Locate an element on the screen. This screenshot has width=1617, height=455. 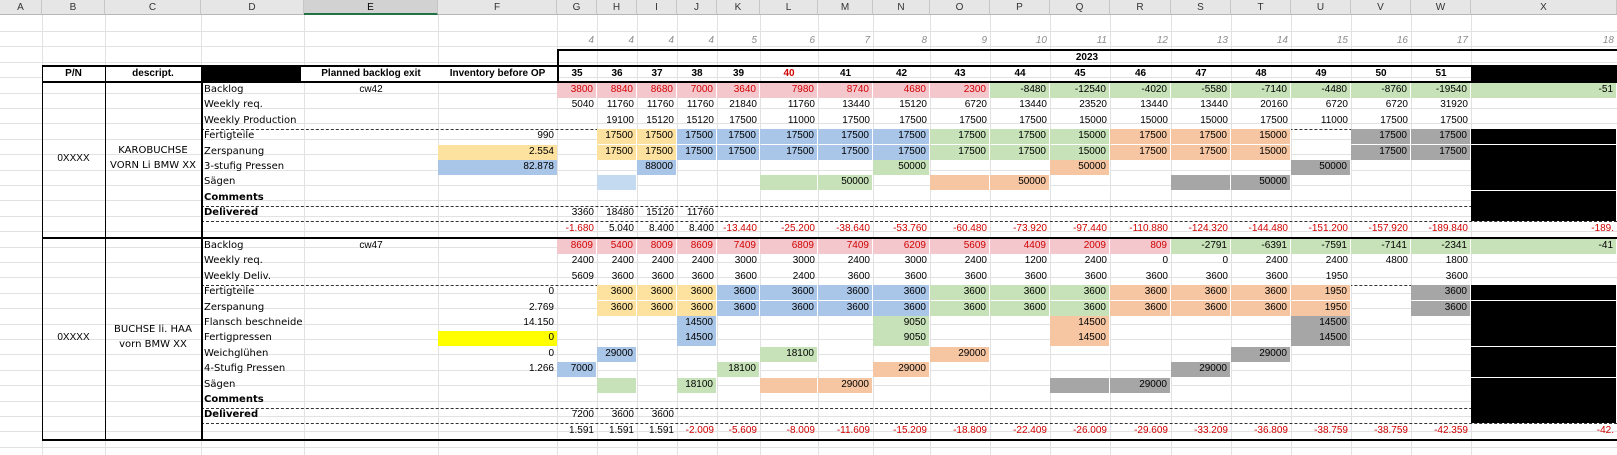
week-value-cell: 11760 is located at coordinates (700, 212).